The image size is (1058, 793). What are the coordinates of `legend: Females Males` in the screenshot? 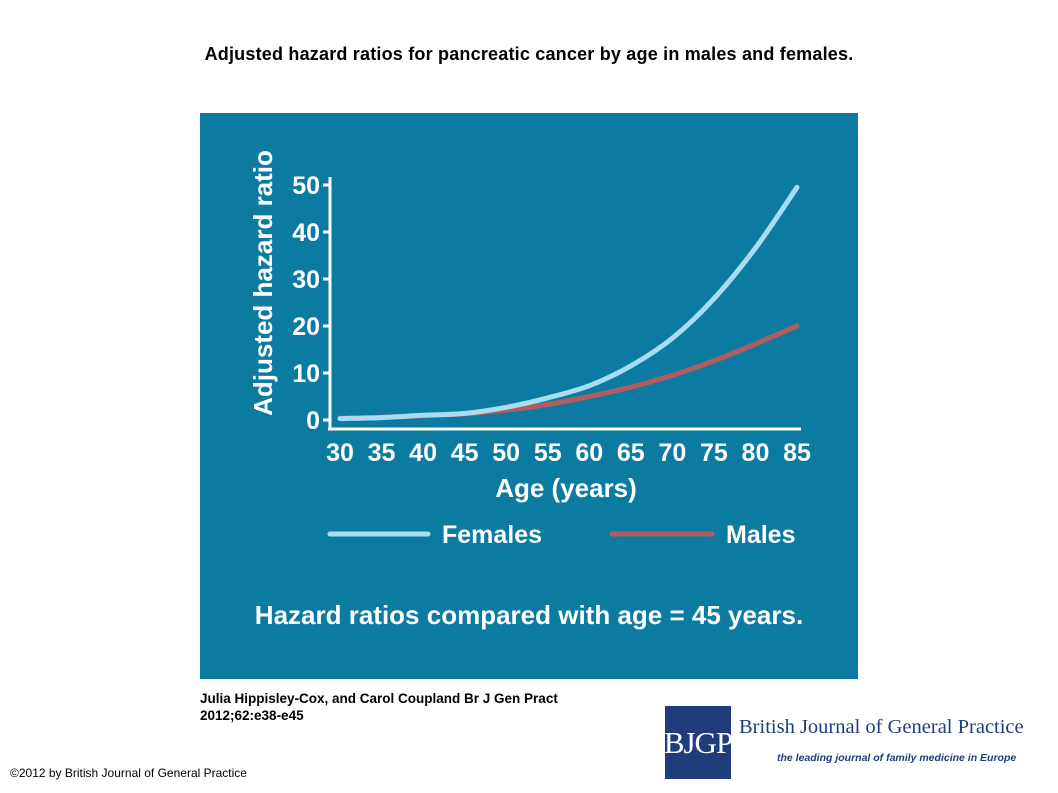 It's located at (561, 535).